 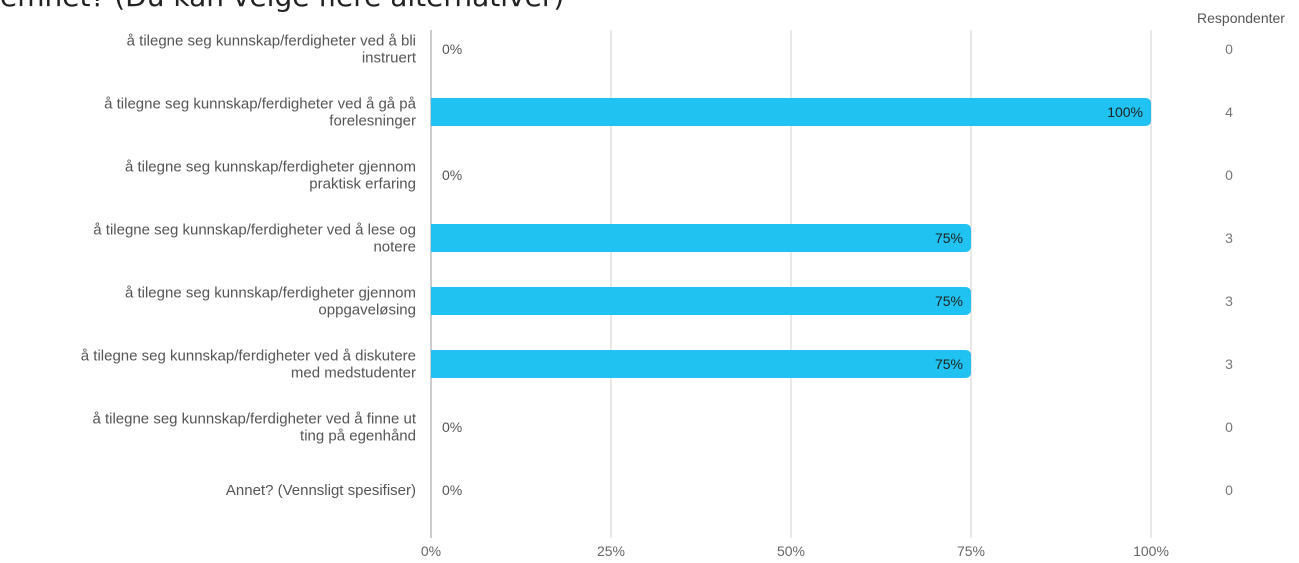 I want to click on category-label-line: instruert, so click(x=389, y=58).